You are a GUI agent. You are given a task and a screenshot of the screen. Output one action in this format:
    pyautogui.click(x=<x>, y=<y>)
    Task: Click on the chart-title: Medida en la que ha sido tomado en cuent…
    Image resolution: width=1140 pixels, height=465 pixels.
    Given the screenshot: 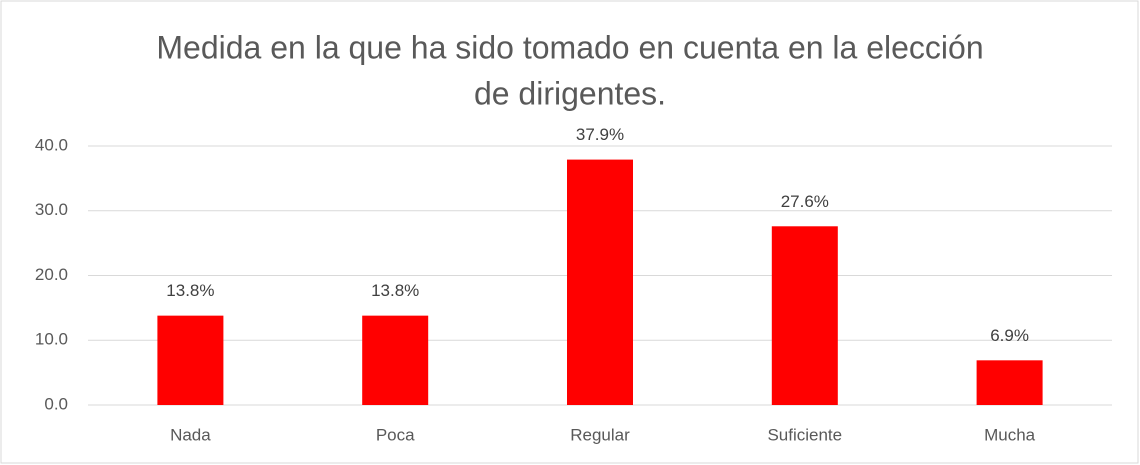 What is the action you would take?
    pyautogui.click(x=569, y=47)
    